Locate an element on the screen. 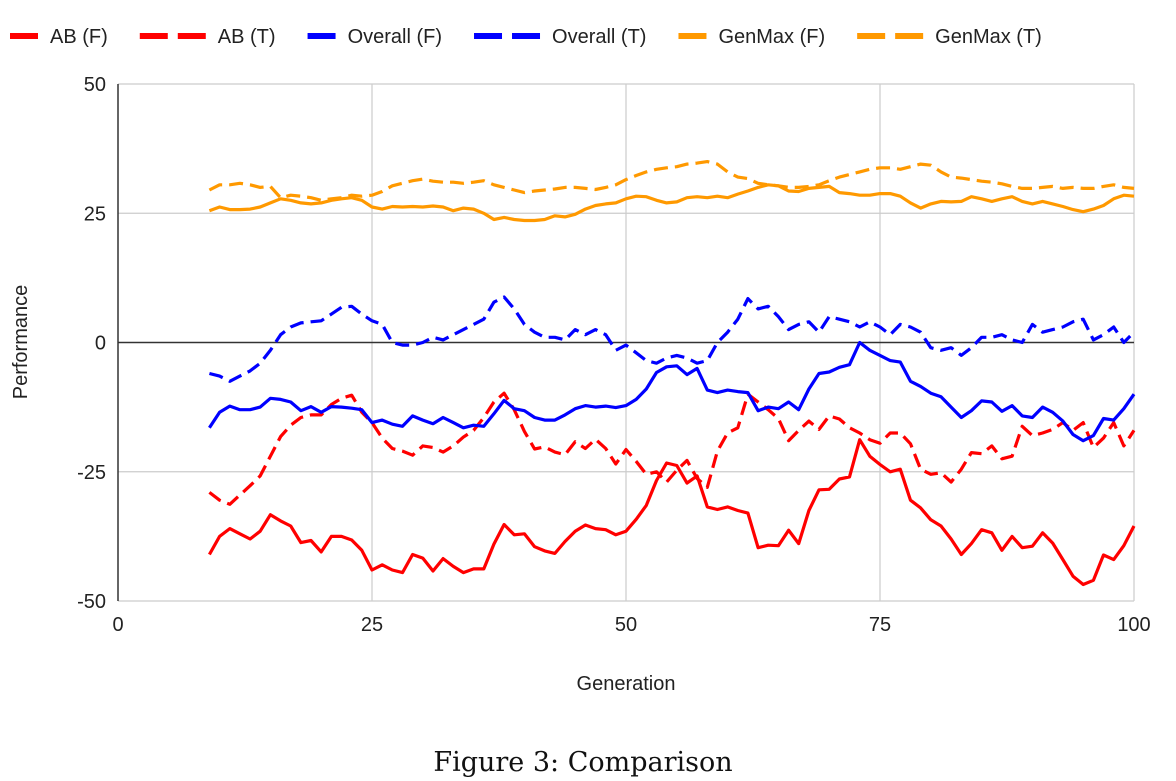 The height and width of the screenshot is (781, 1176). legend-label: AB (F) is located at coordinates (79, 37).